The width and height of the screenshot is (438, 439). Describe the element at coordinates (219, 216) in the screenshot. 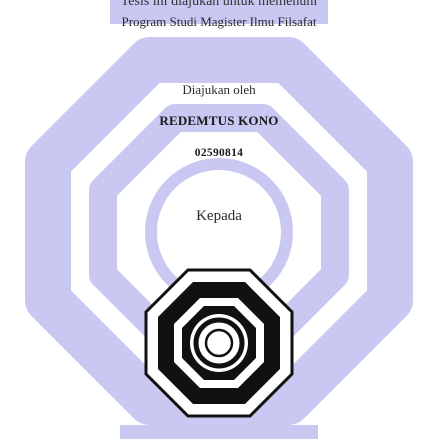

I see `recipient-label: Kepada` at that location.